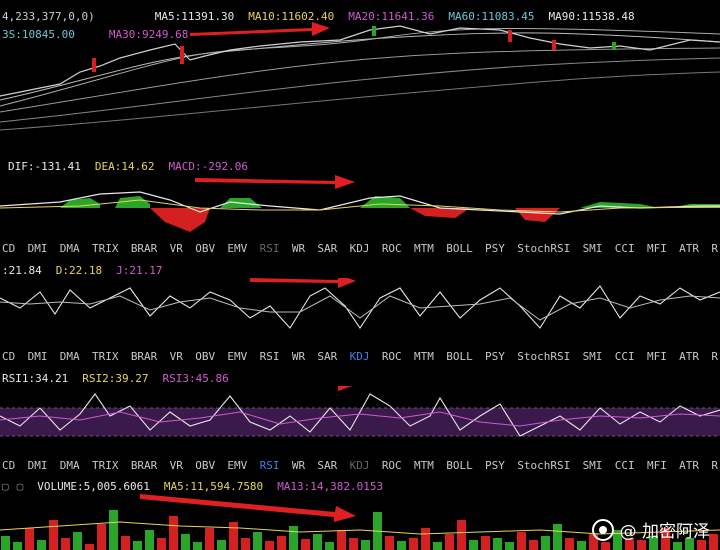 The height and width of the screenshot is (550, 720). I want to click on collapse-icon: ▢, so click(5, 486).